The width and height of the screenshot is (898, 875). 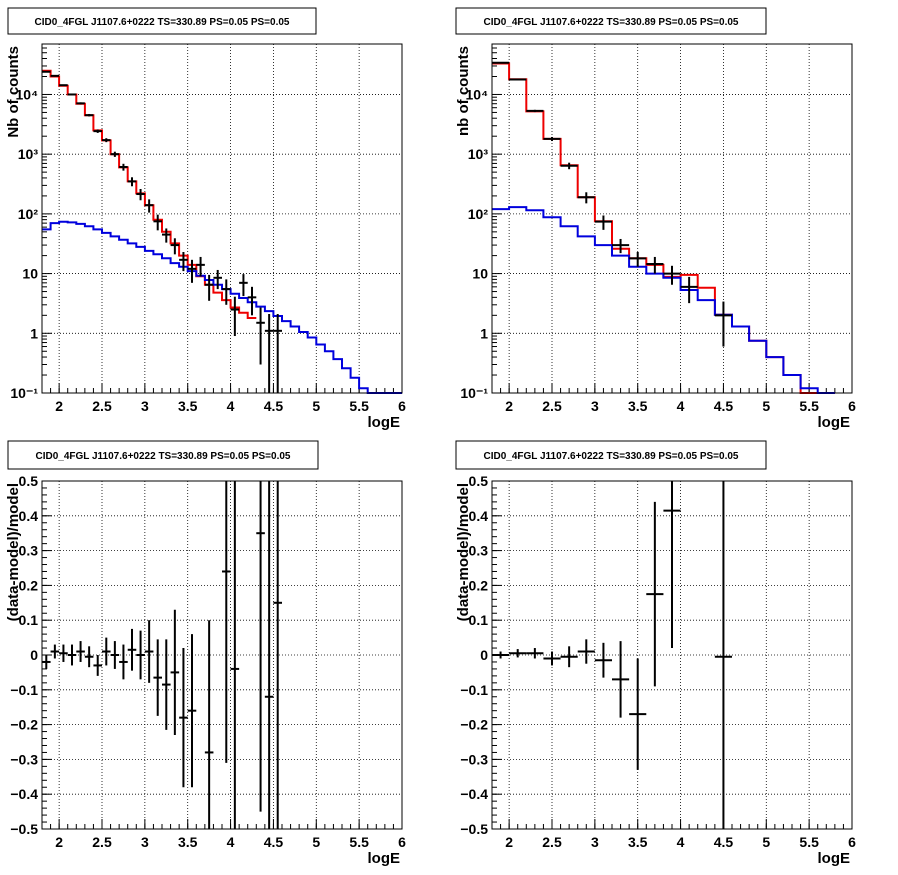 I want to click on series-model_component, so click(x=663, y=300).